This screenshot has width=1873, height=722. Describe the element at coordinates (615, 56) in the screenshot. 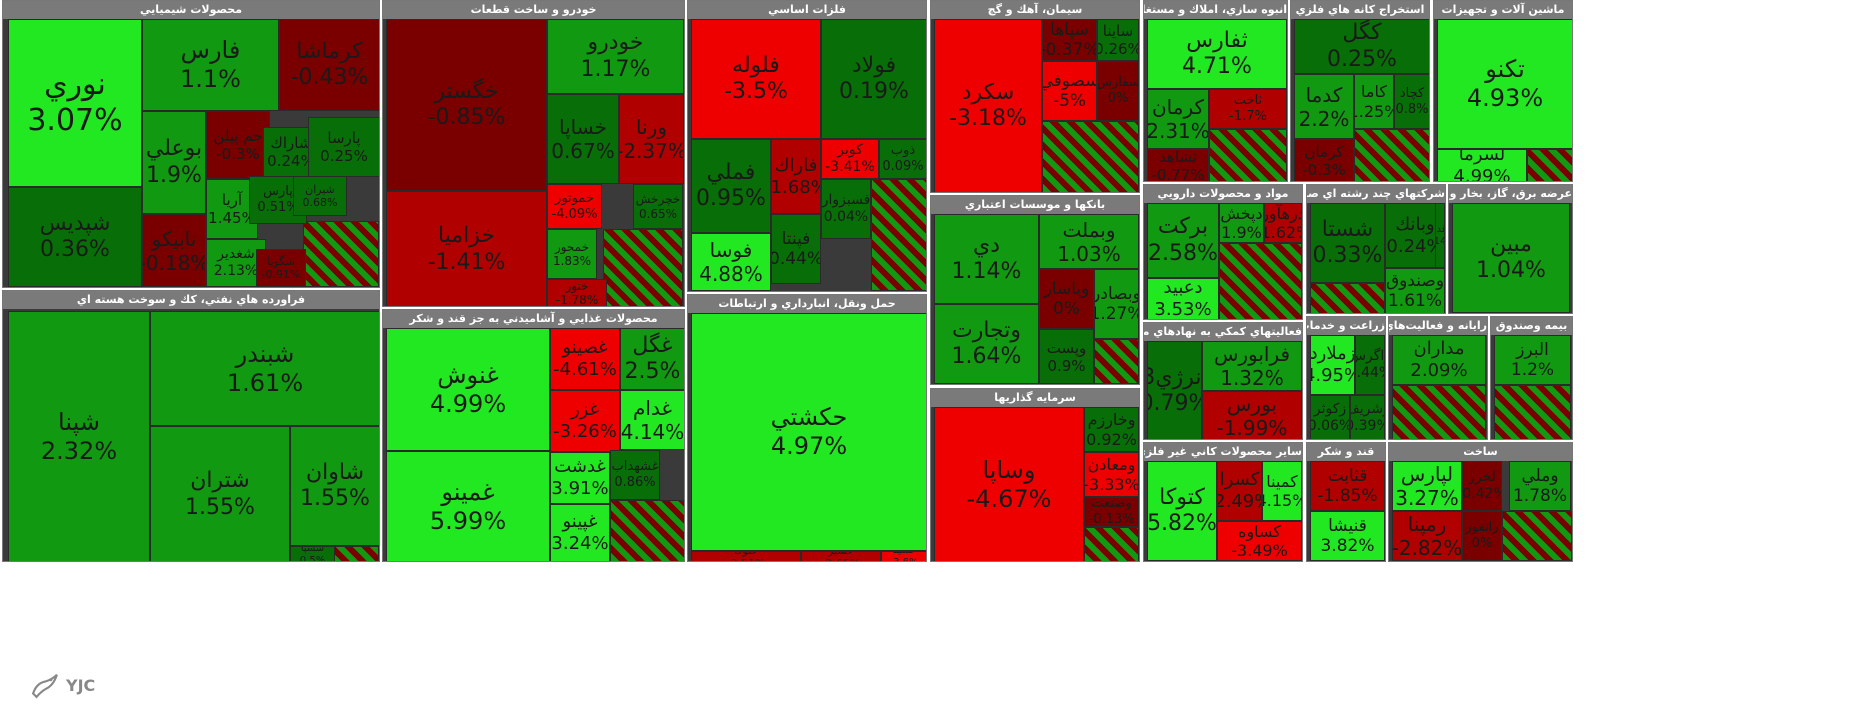

I see `stock-tile: خودرو 1.17%` at that location.